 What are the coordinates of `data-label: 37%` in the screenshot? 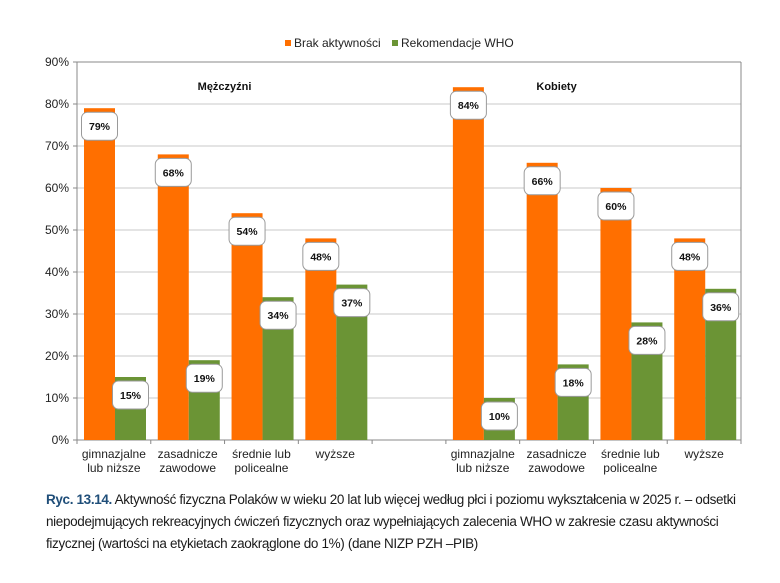 It's located at (352, 304).